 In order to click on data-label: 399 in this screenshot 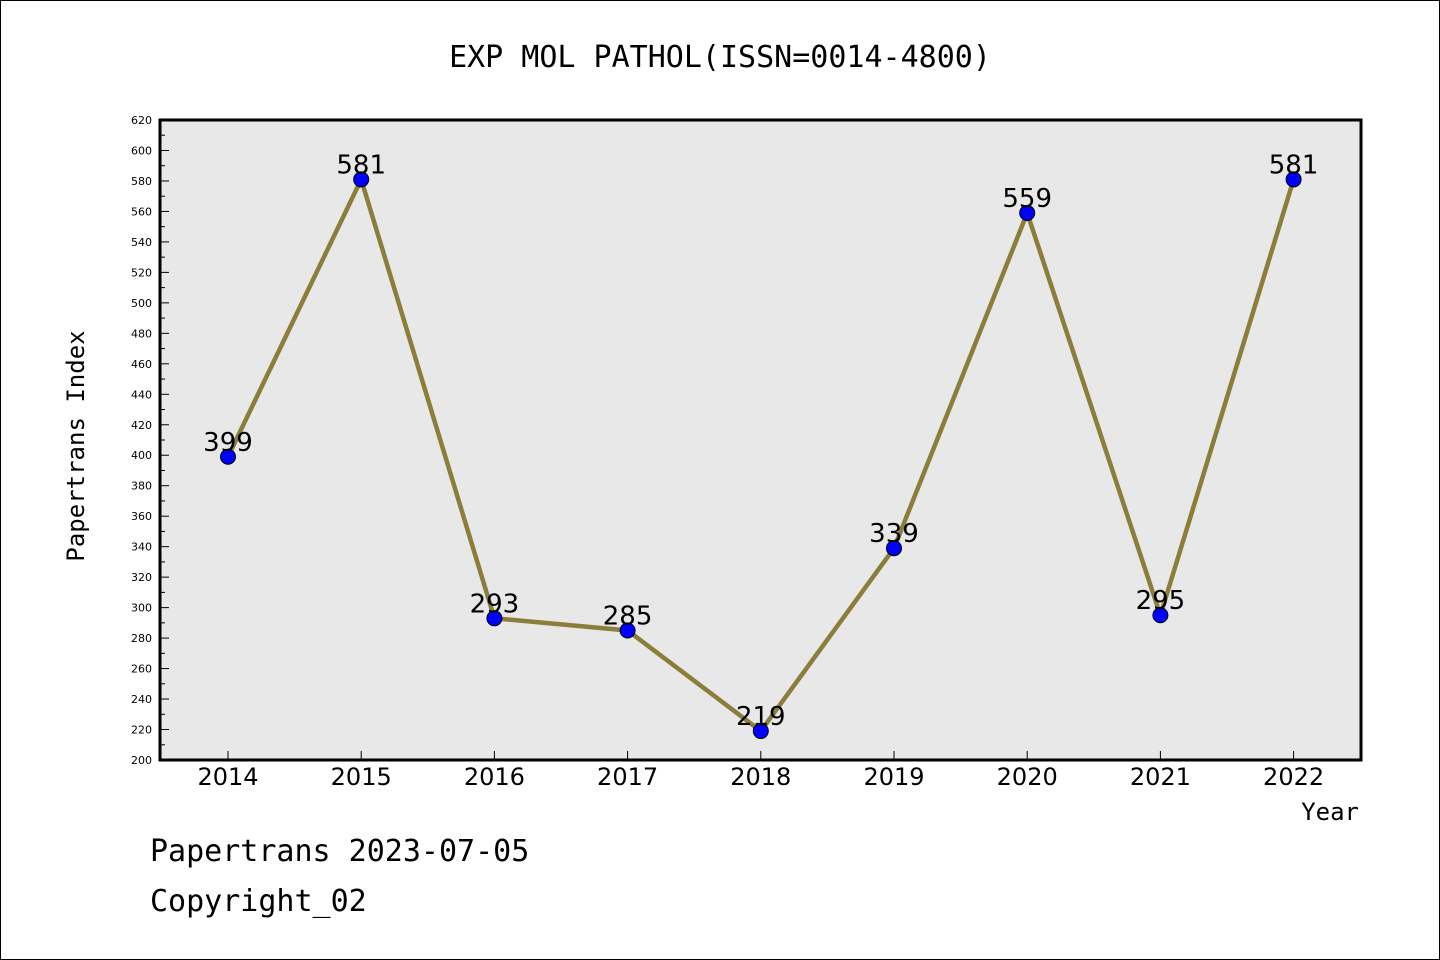, I will do `click(228, 443)`.